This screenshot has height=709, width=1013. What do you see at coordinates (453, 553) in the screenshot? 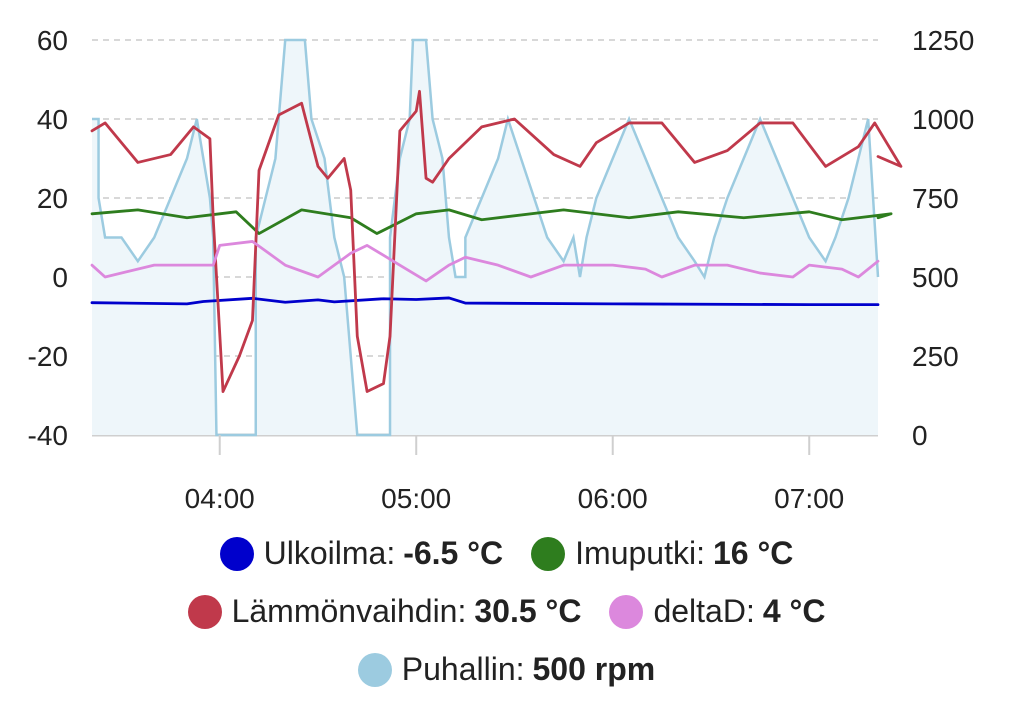
I see `legend-value-ulkoilma: -6.5 °C` at bounding box center [453, 553].